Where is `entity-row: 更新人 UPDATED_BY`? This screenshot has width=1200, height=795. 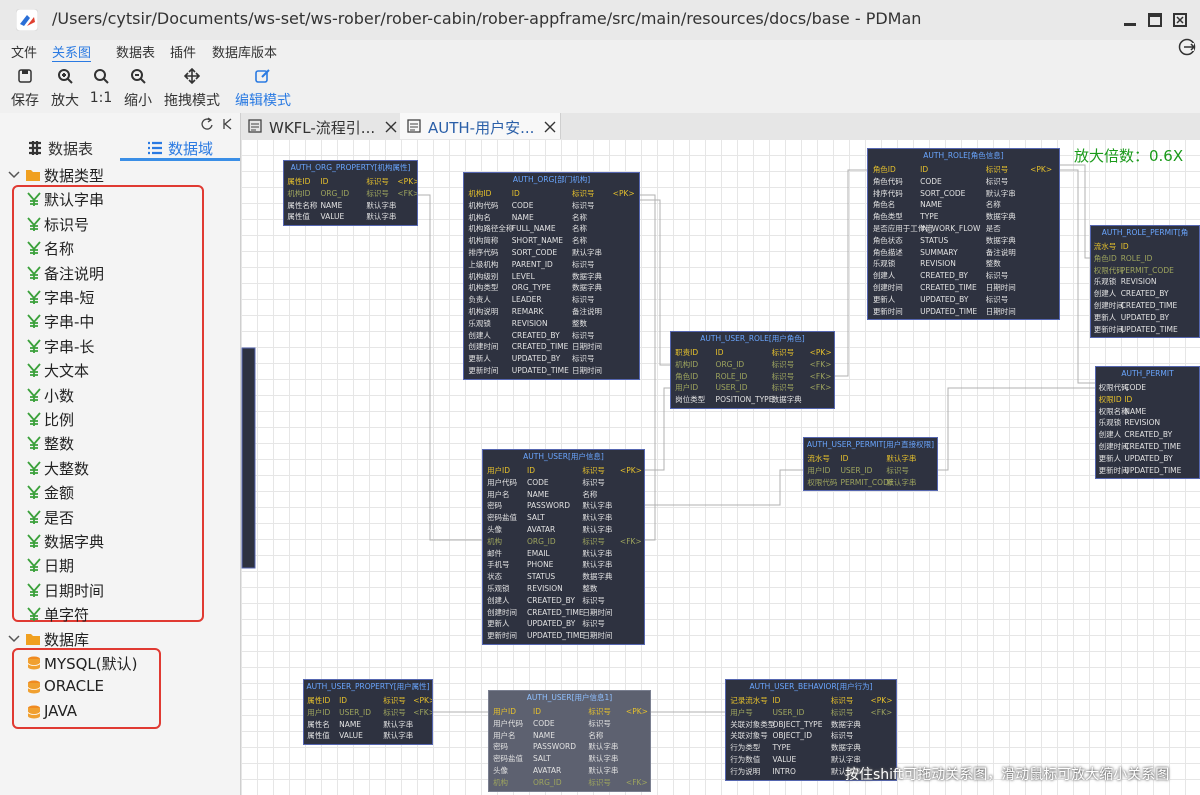
entity-row: 更新人 UPDATED_BY is located at coordinates (1147, 459).